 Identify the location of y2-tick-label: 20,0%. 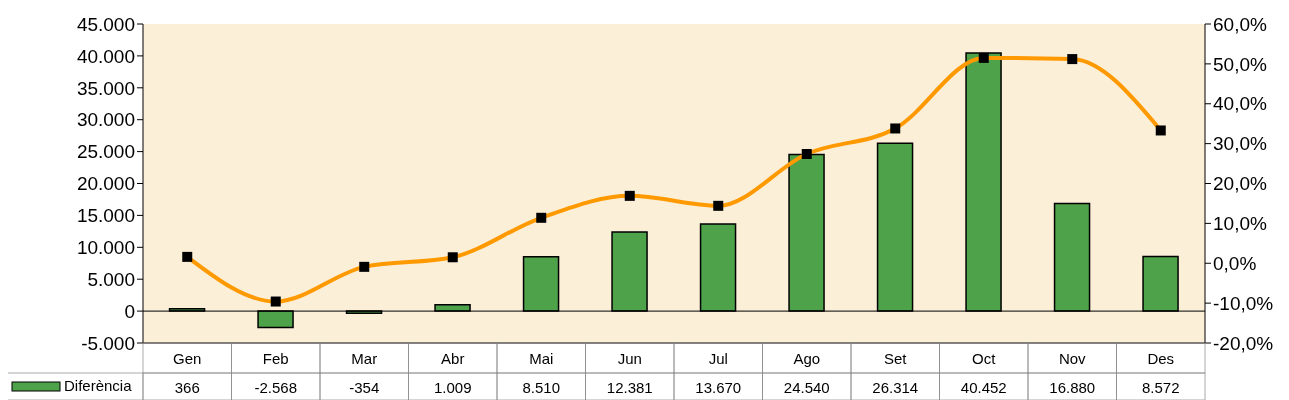
(1240, 184).